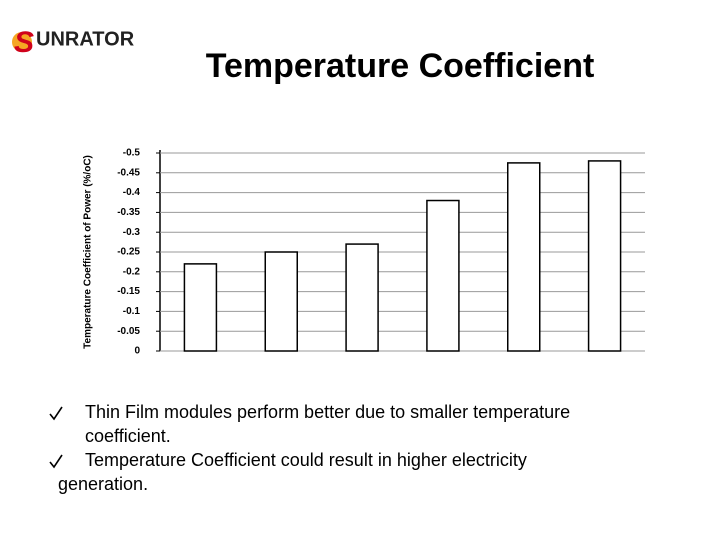  Describe the element at coordinates (400, 66) in the screenshot. I see `chart-title: Temperature Coefficient` at that location.